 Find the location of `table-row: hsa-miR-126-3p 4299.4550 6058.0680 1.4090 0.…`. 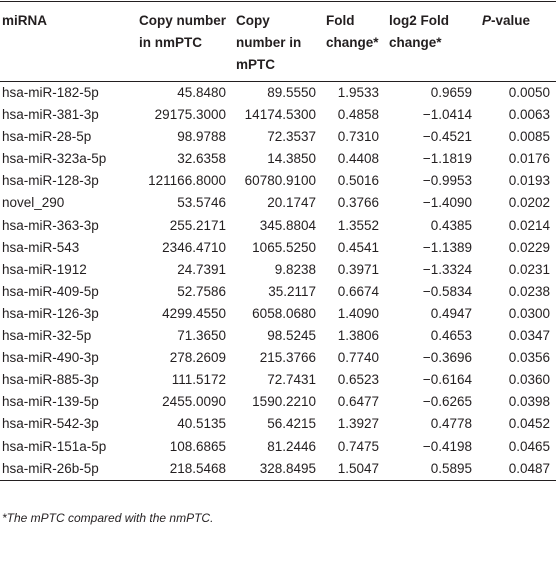

table-row: hsa-miR-126-3p 4299.4550 6058.0680 1.4090 0.… is located at coordinates (278, 314).